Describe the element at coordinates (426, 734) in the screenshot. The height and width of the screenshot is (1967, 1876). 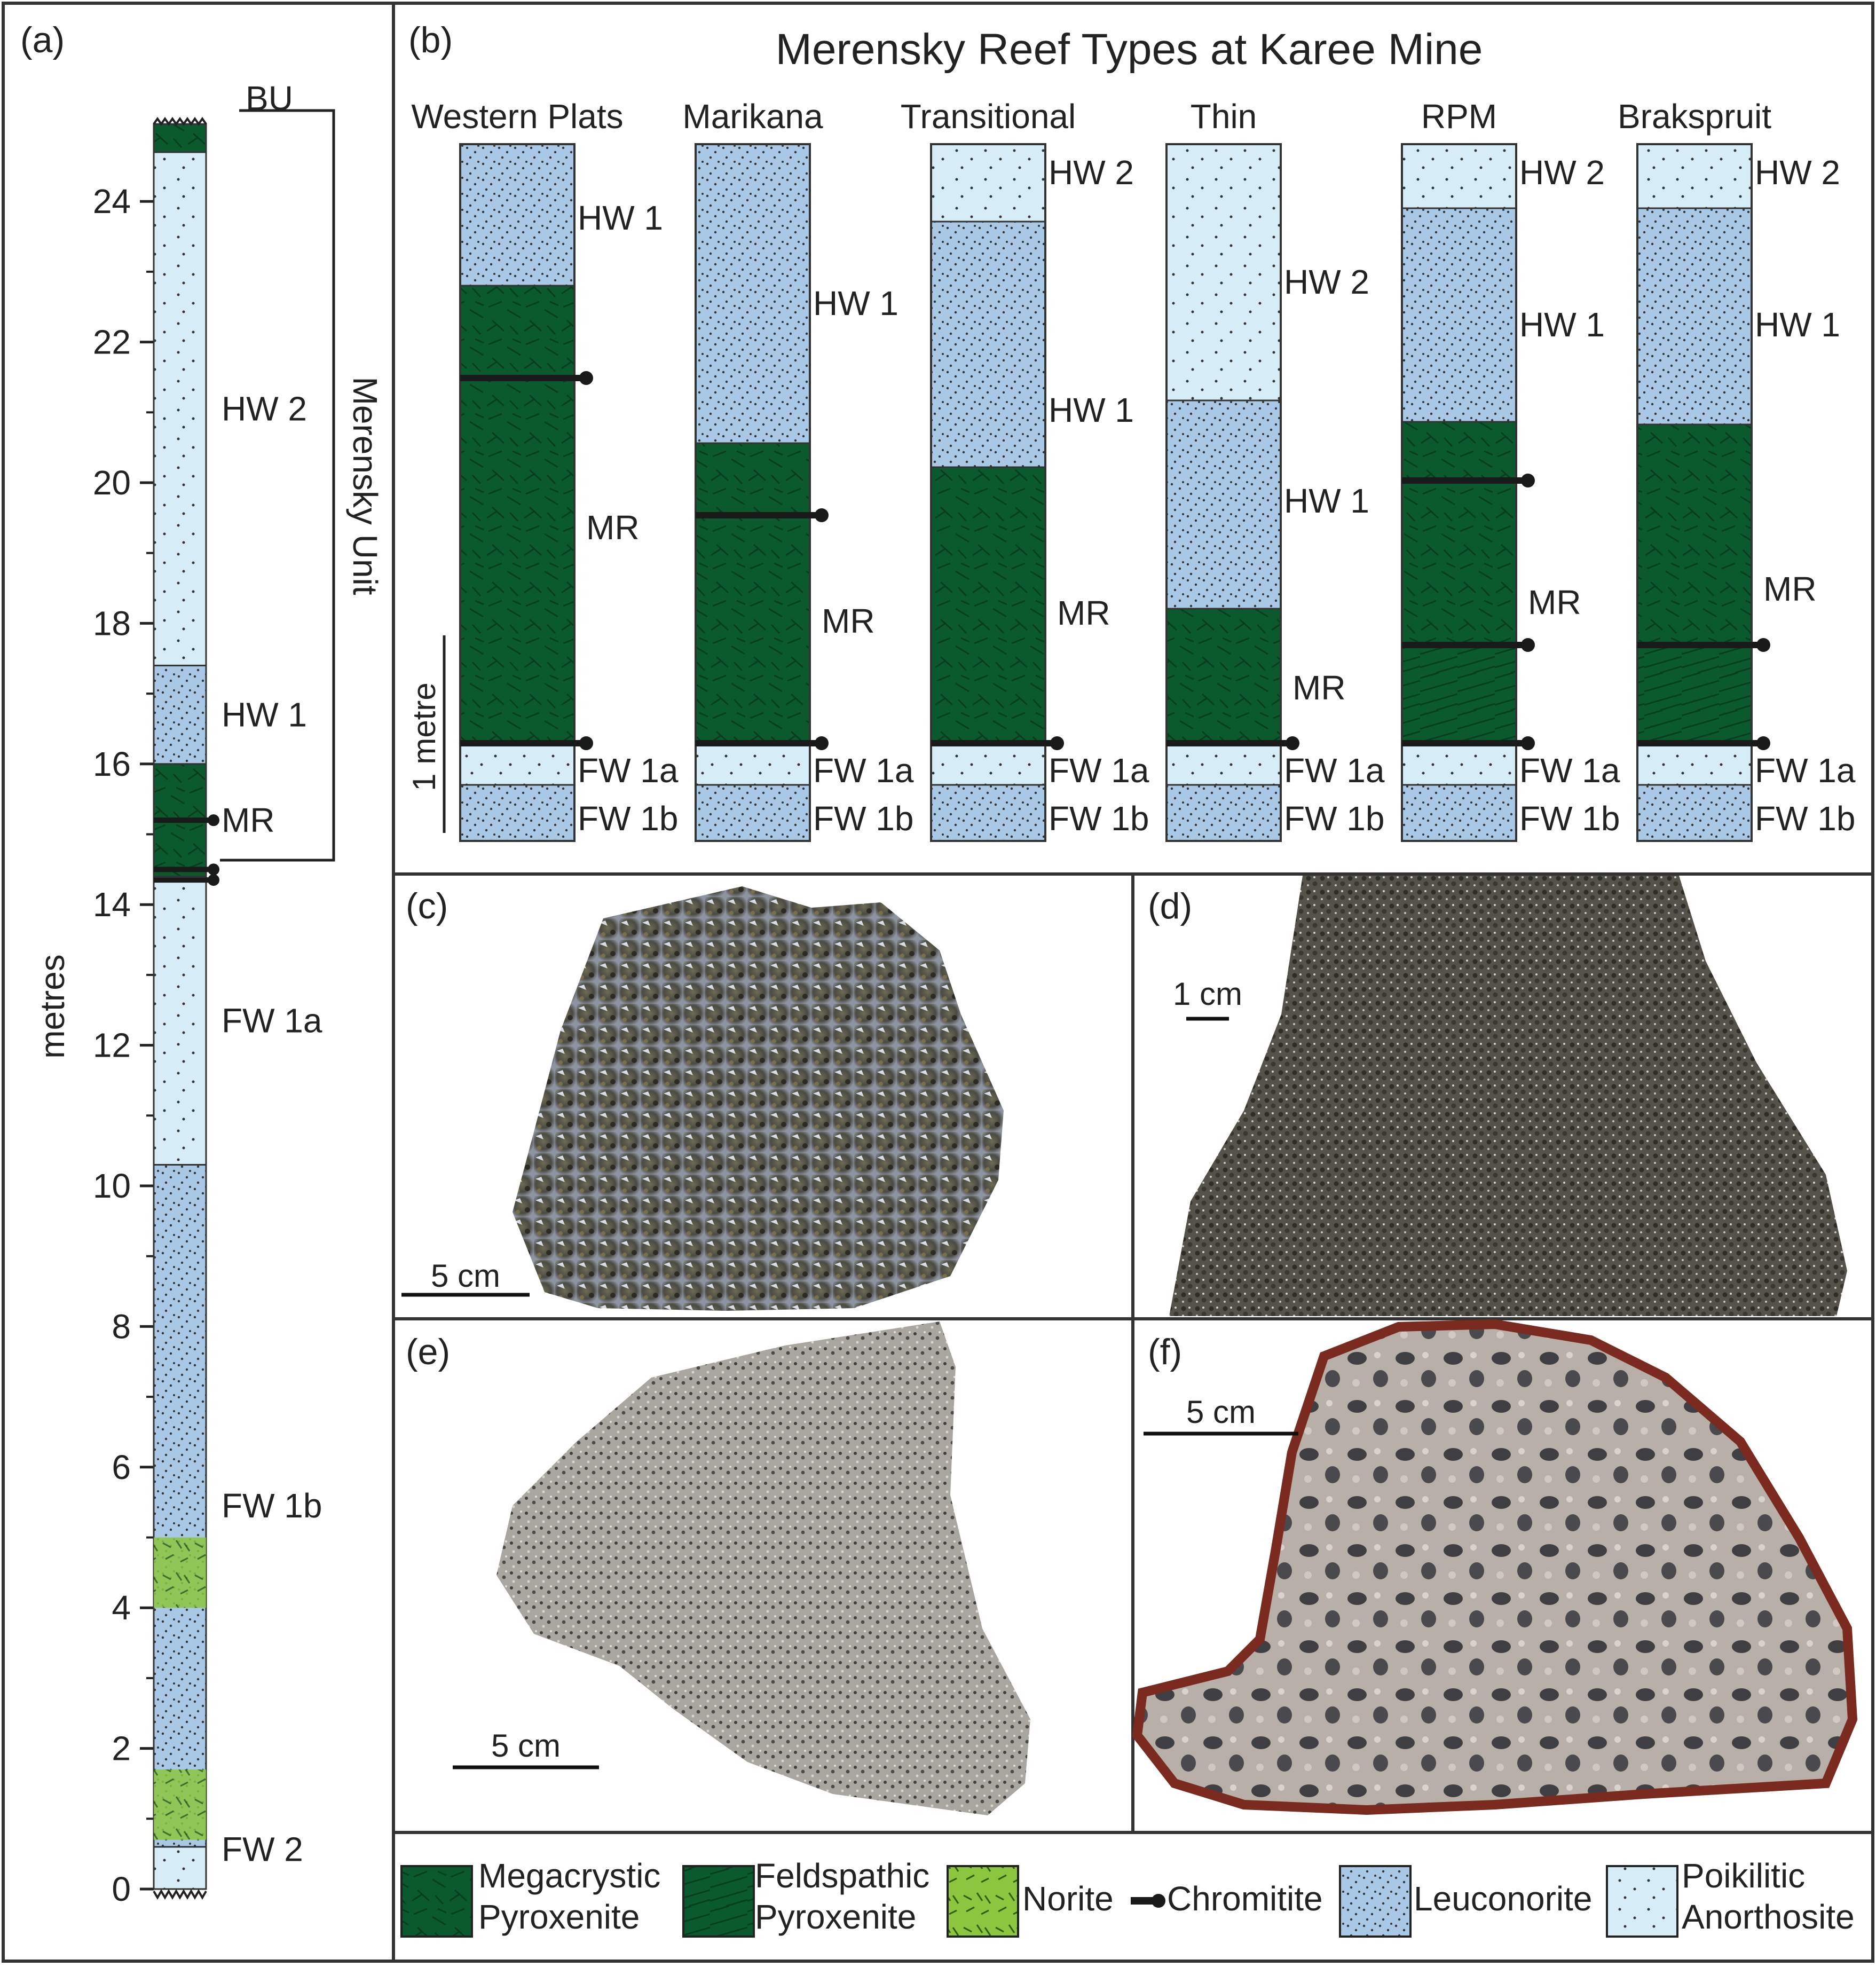
I see `one-metre-scale: 1 metre` at that location.